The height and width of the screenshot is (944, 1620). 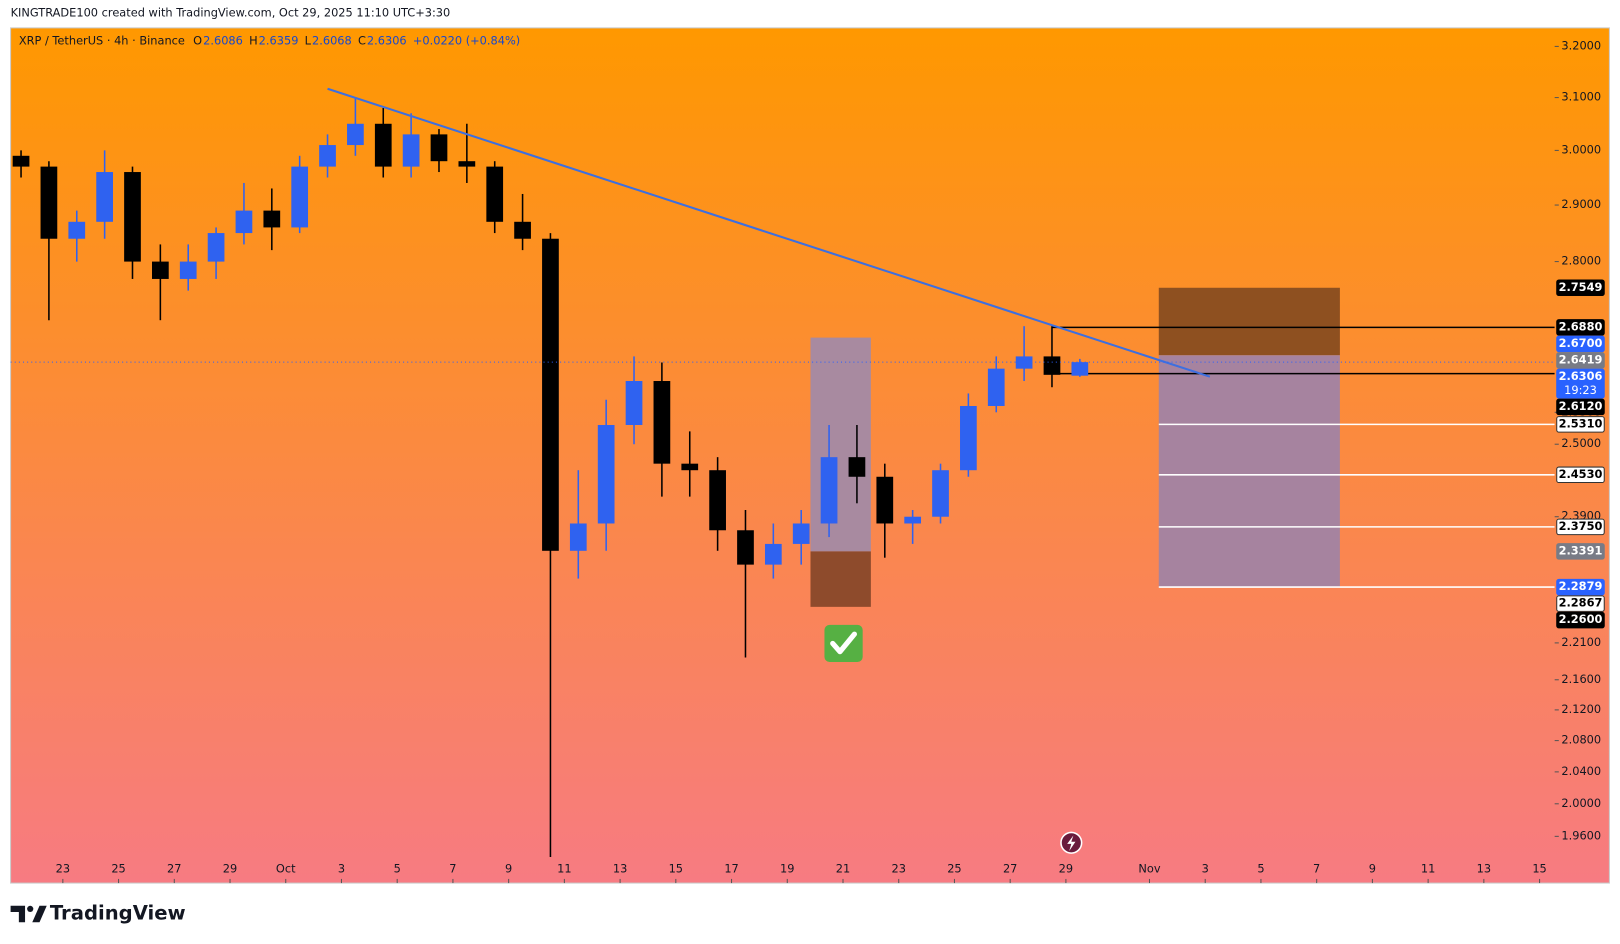 What do you see at coordinates (102, 40) in the screenshot?
I see `symbol-title: XRP / TetherUS · 4h · Binance` at bounding box center [102, 40].